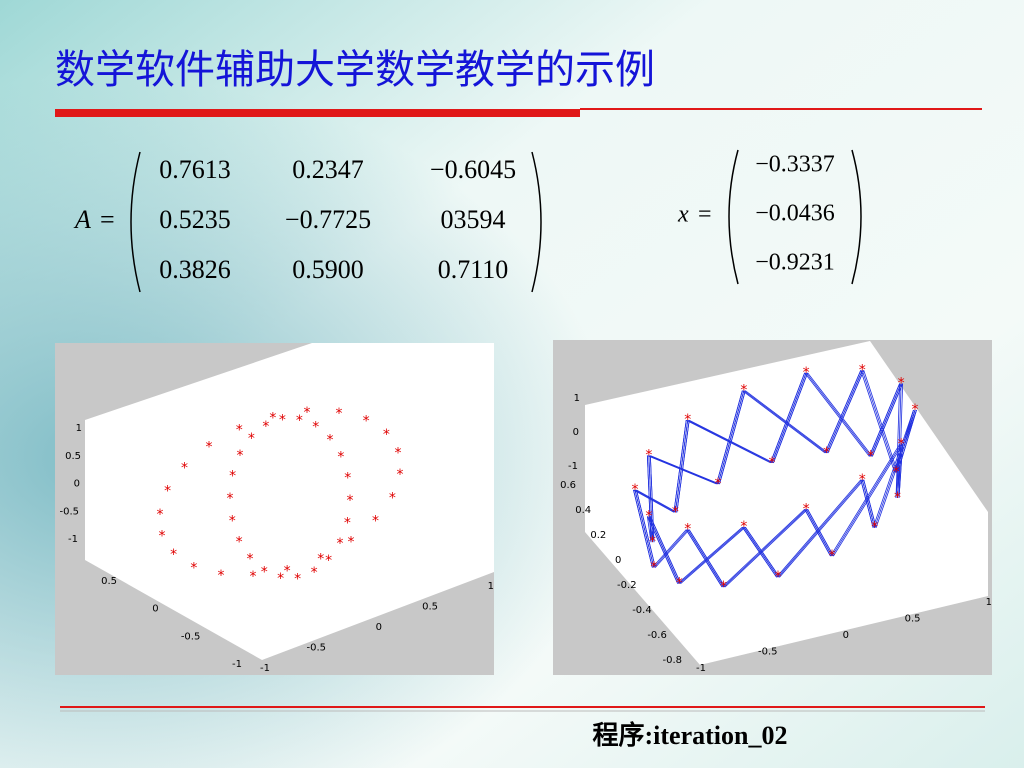 The width and height of the screenshot is (1024, 768). Describe the element at coordinates (657, 635) in the screenshot. I see `tick-label: -0.6` at that location.